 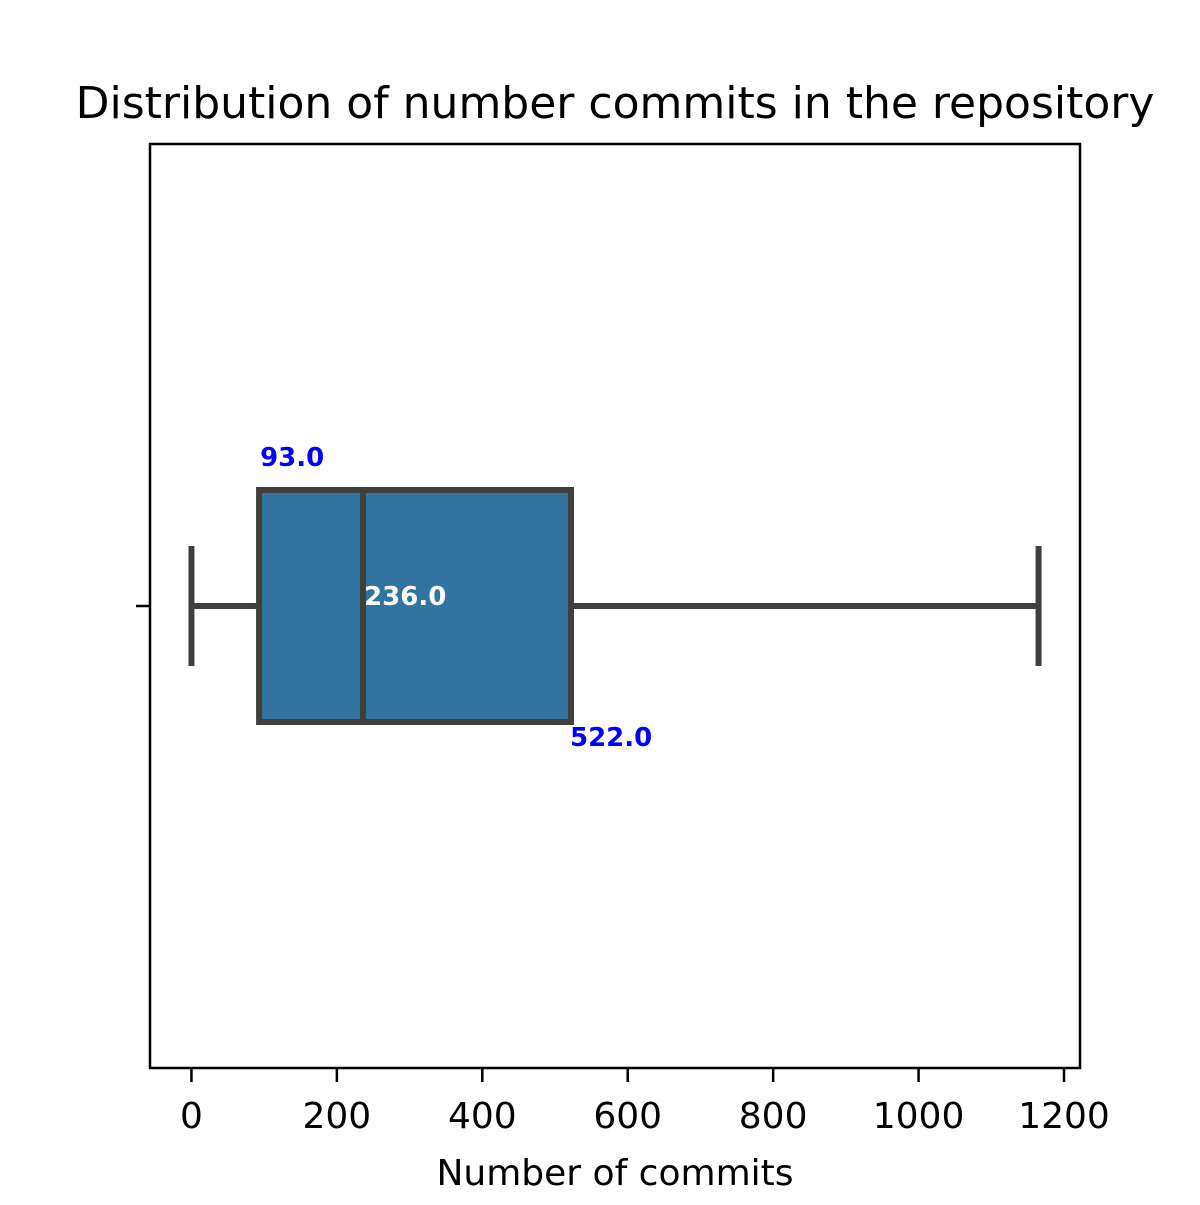 I want to click on q1-label: 93.0, so click(x=292, y=458).